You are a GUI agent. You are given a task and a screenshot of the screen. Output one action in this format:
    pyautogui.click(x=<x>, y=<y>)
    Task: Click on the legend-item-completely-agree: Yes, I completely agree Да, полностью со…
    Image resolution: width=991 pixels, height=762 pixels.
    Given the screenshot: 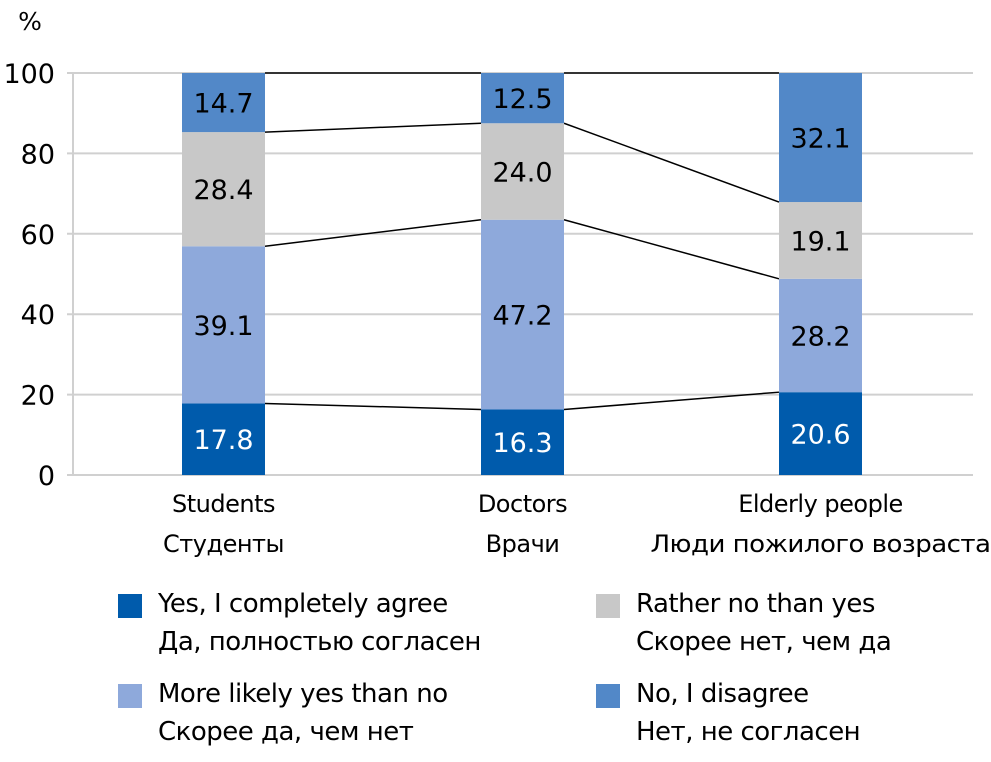 What is the action you would take?
    pyautogui.click(x=299, y=623)
    